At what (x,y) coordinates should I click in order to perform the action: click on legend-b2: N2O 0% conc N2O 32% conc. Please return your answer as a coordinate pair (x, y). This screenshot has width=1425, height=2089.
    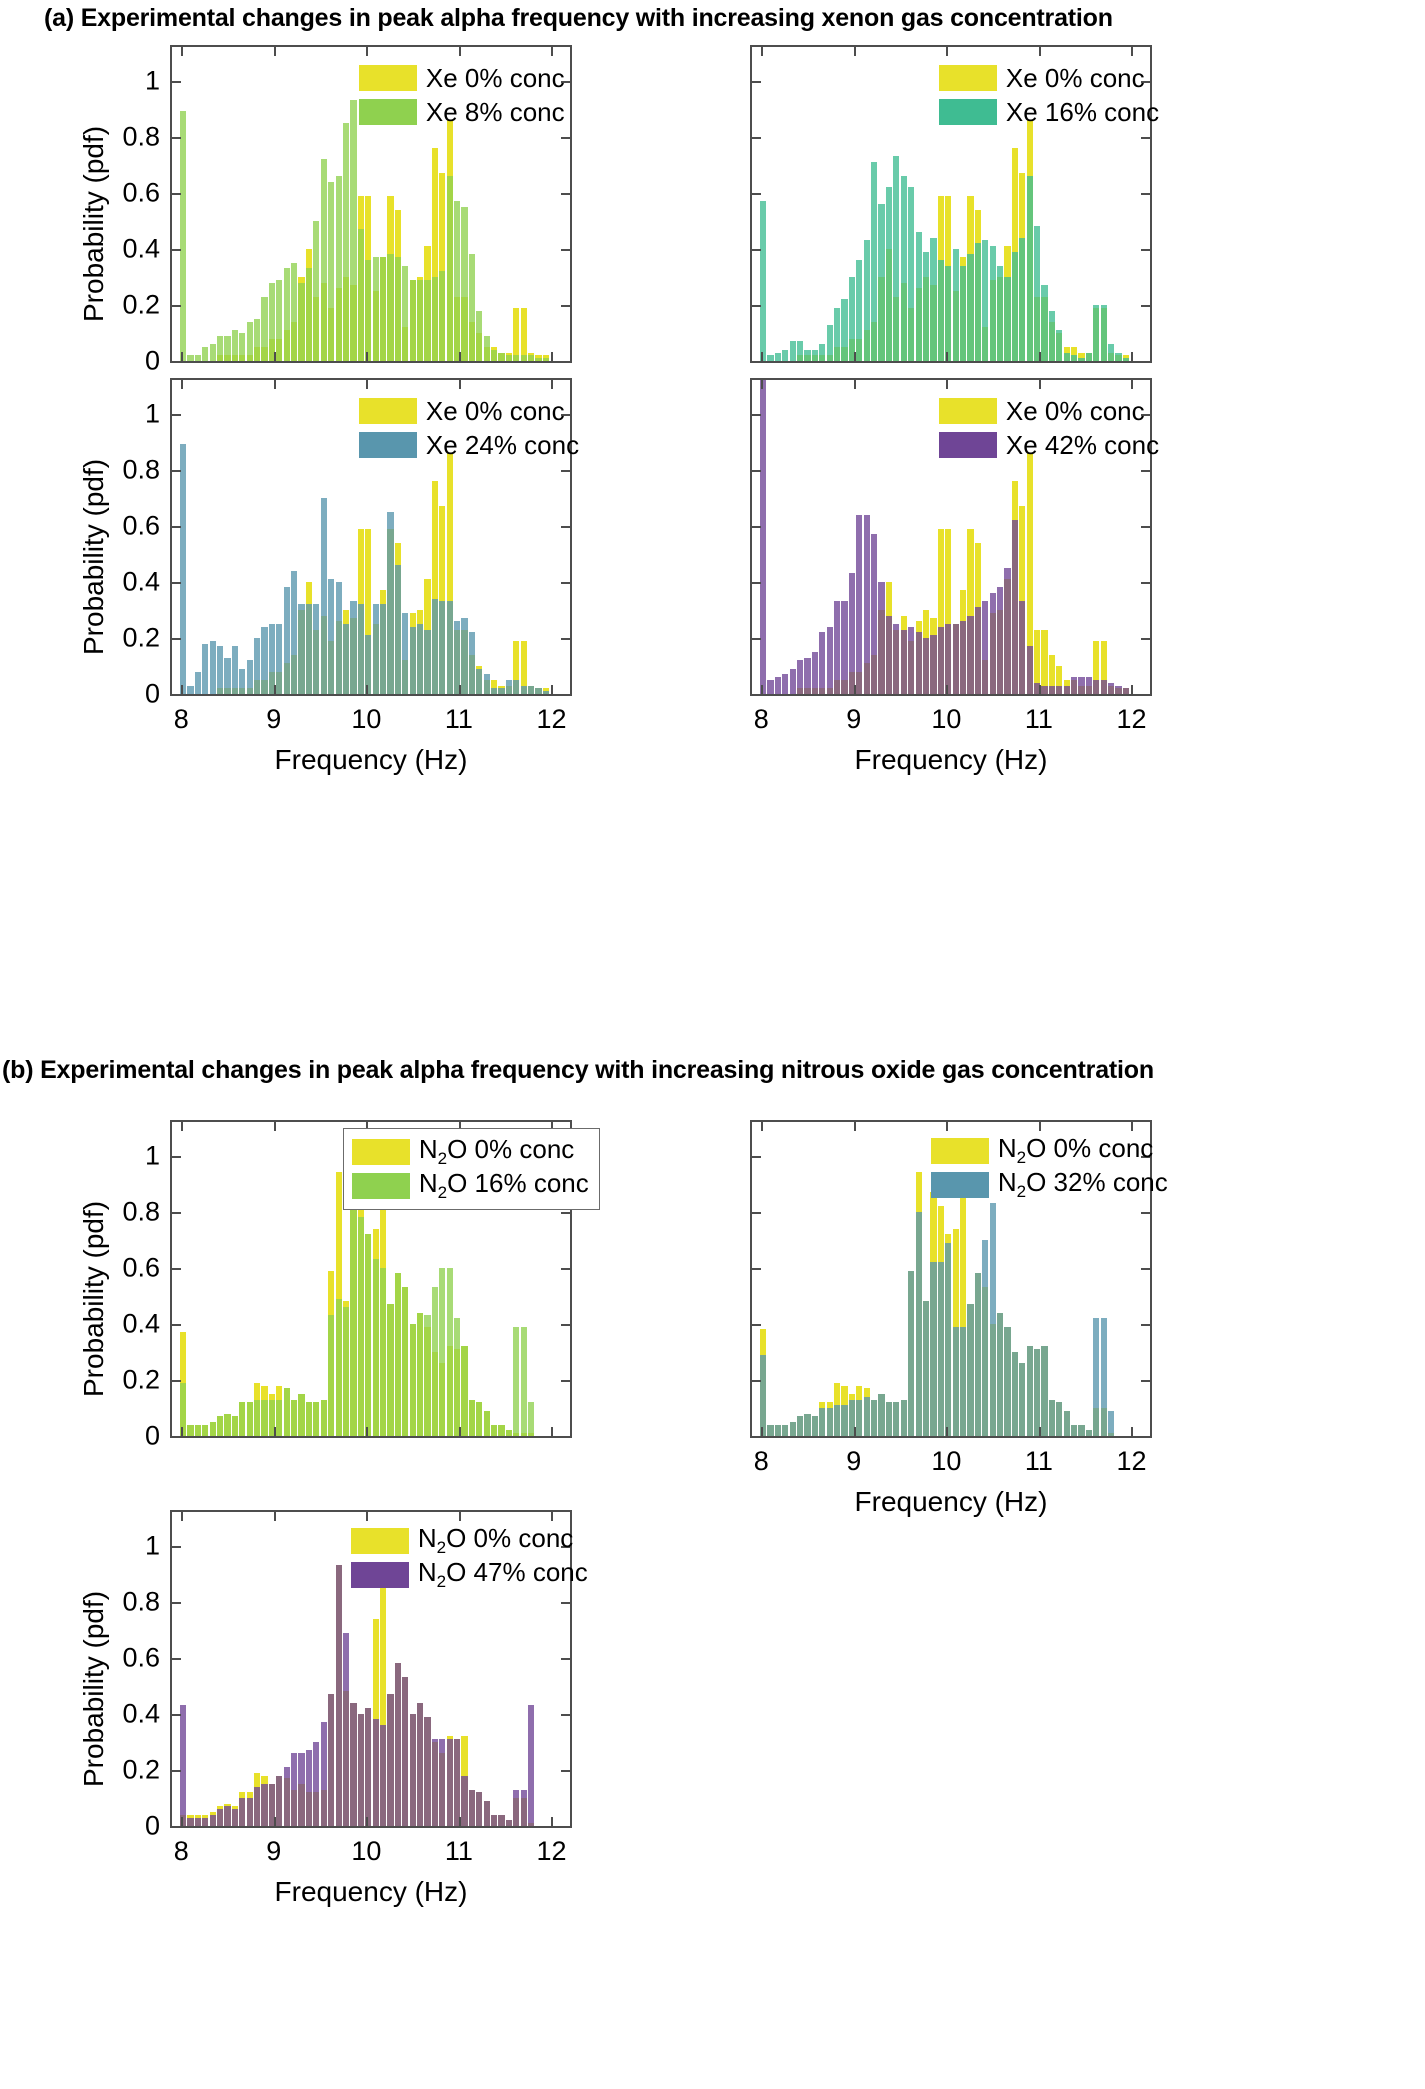
    Looking at the image, I should click on (1050, 1168).